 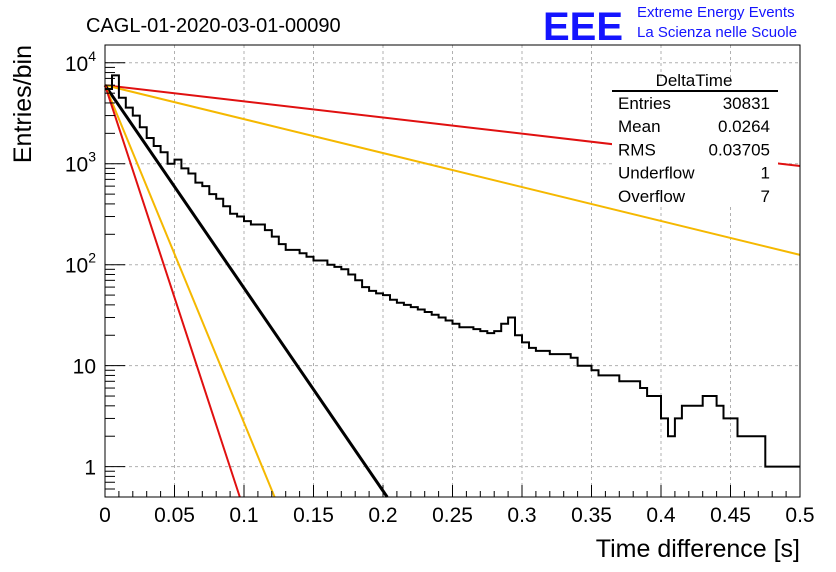 What do you see at coordinates (23, 104) in the screenshot?
I see `y-axis-label: Entries/bin` at bounding box center [23, 104].